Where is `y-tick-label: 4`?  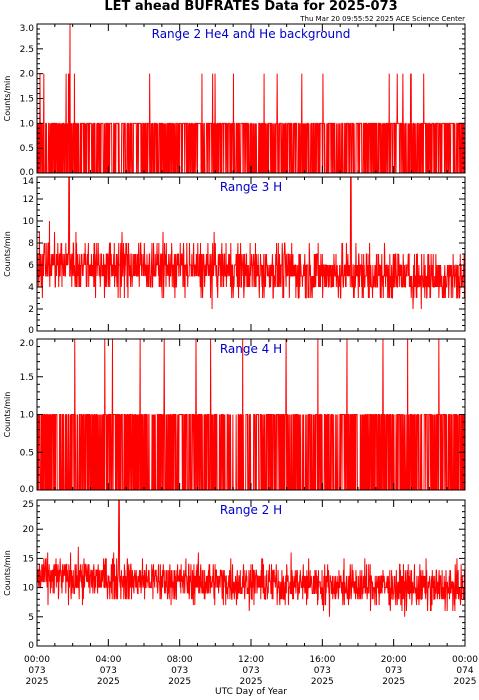 y-tick-label: 4 is located at coordinates (31, 288).